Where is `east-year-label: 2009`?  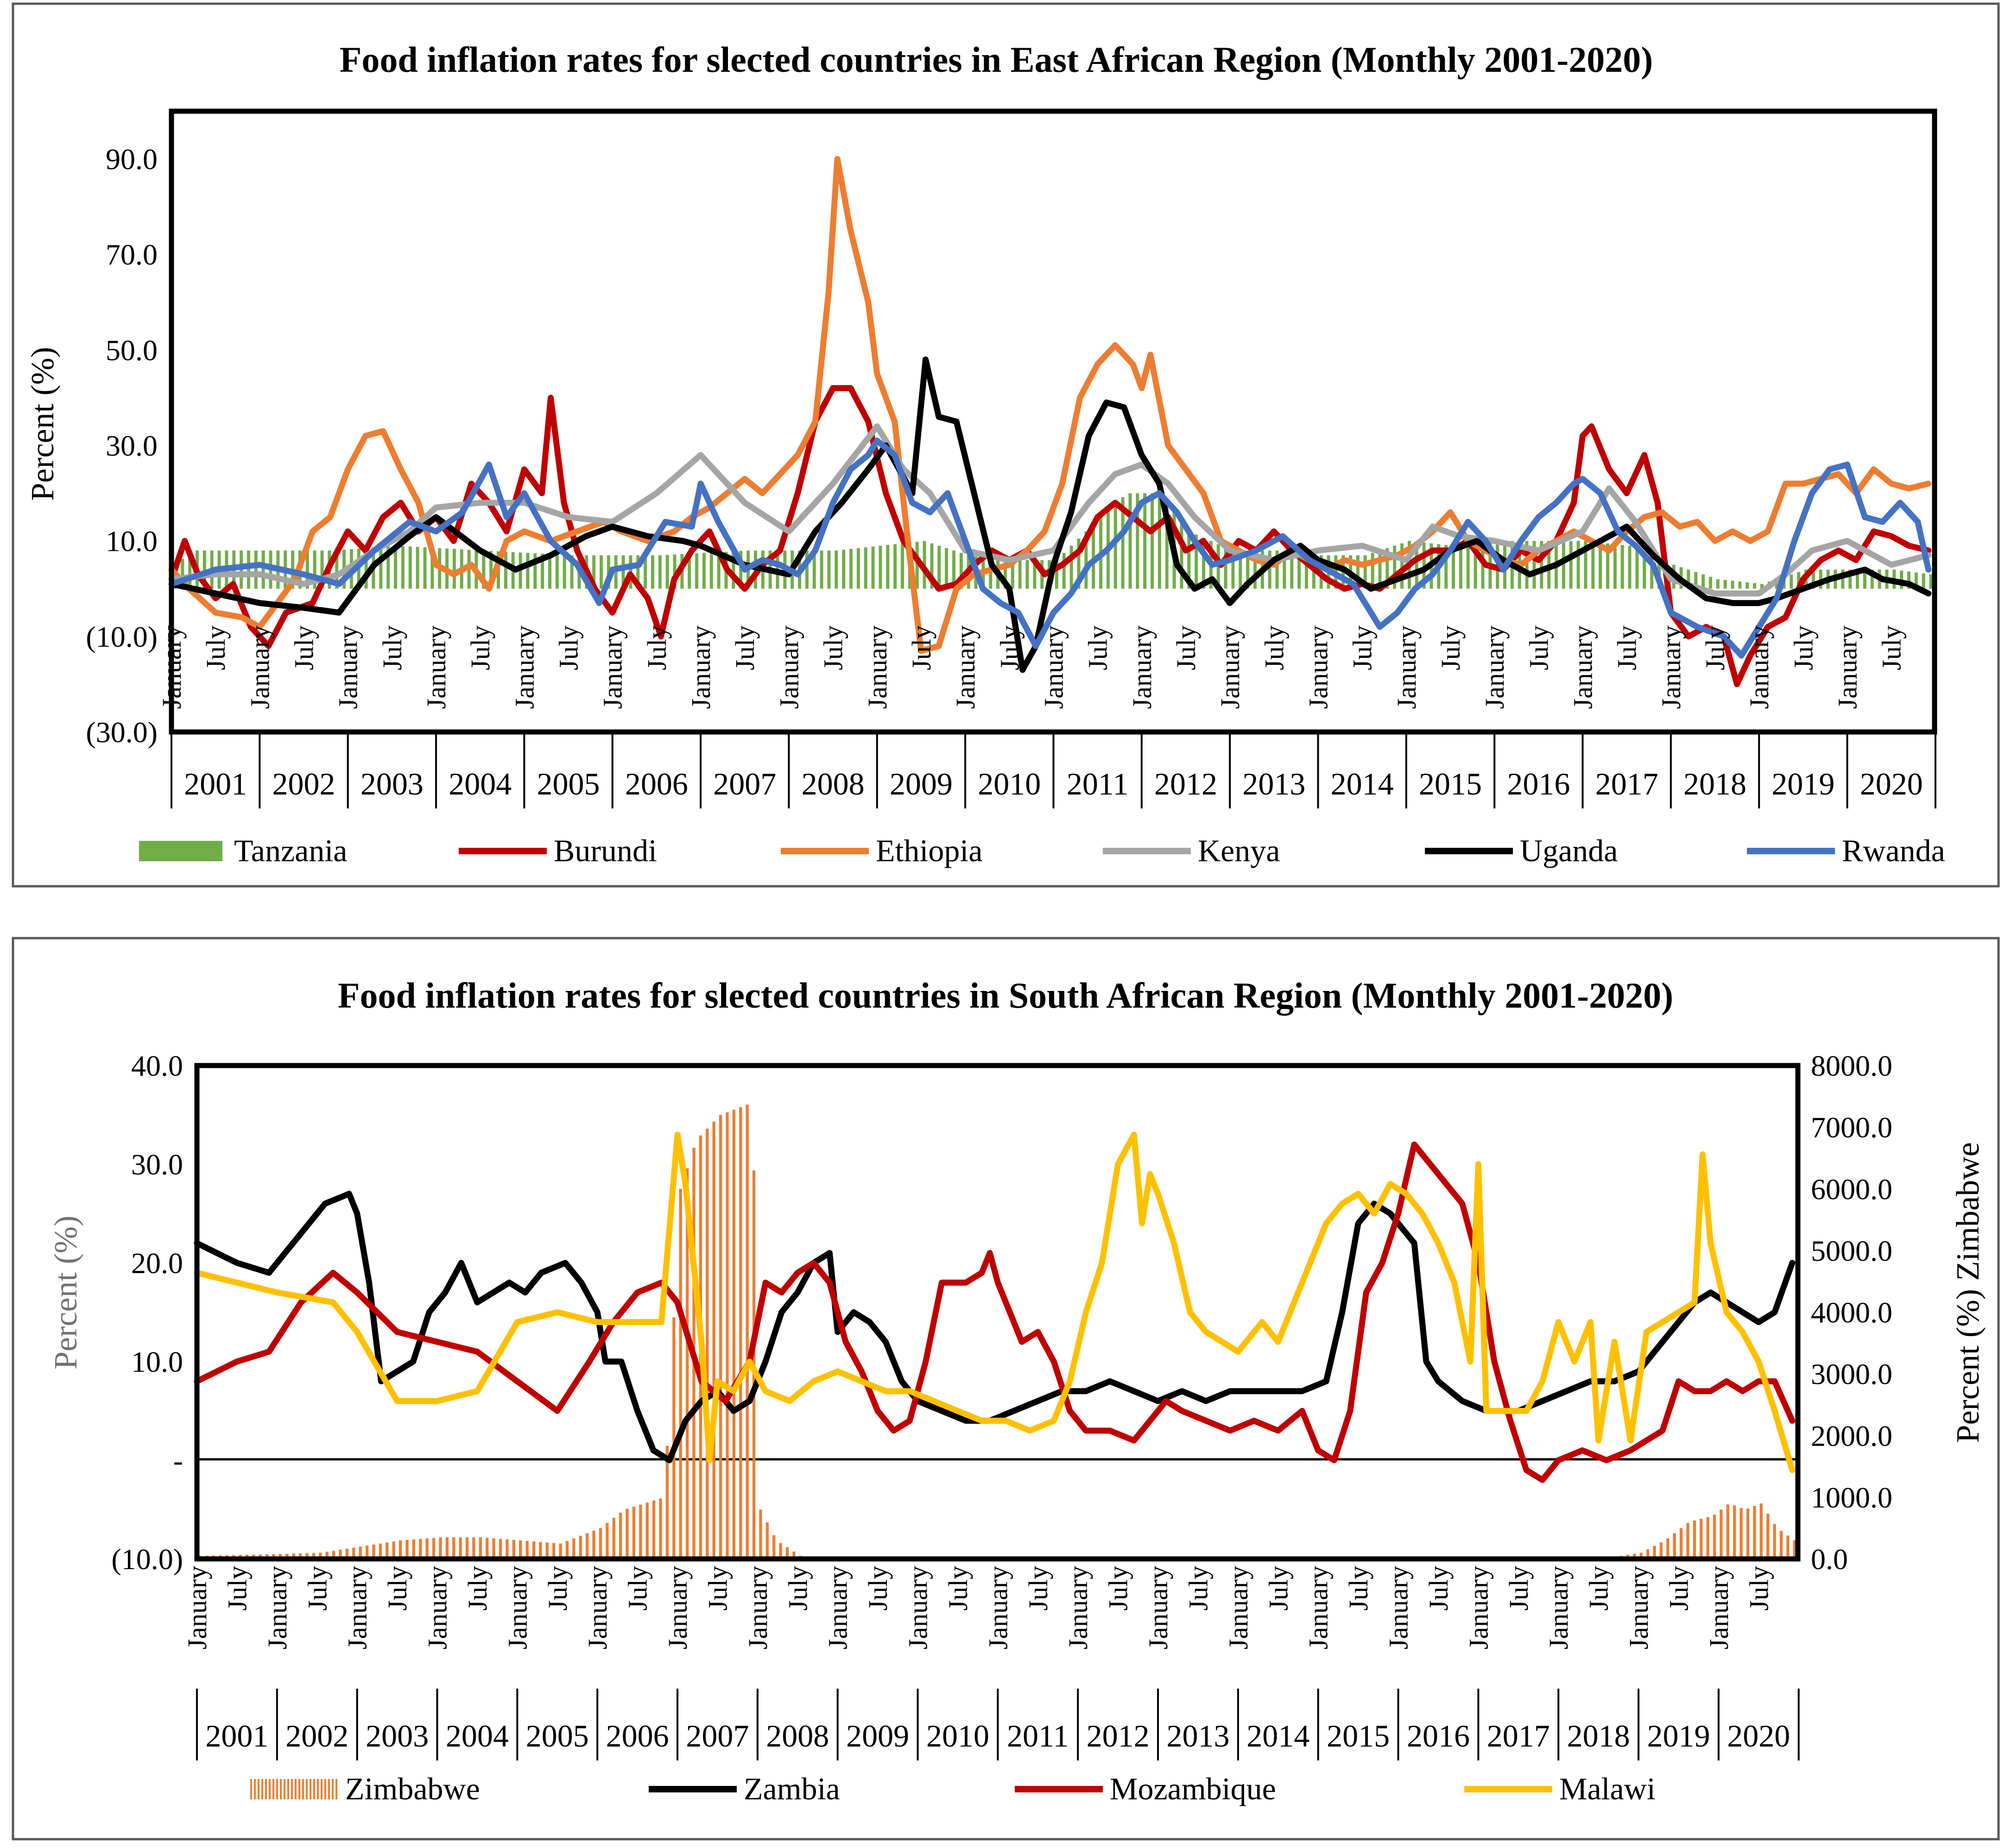 east-year-label: 2009 is located at coordinates (922, 783).